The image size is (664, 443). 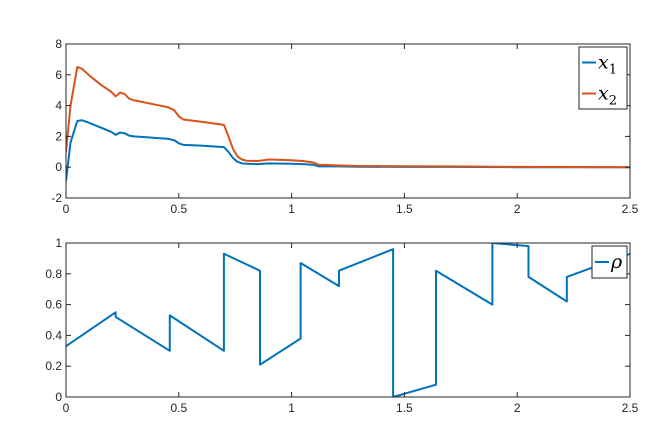 I want to click on legend: ρ, so click(x=609, y=262).